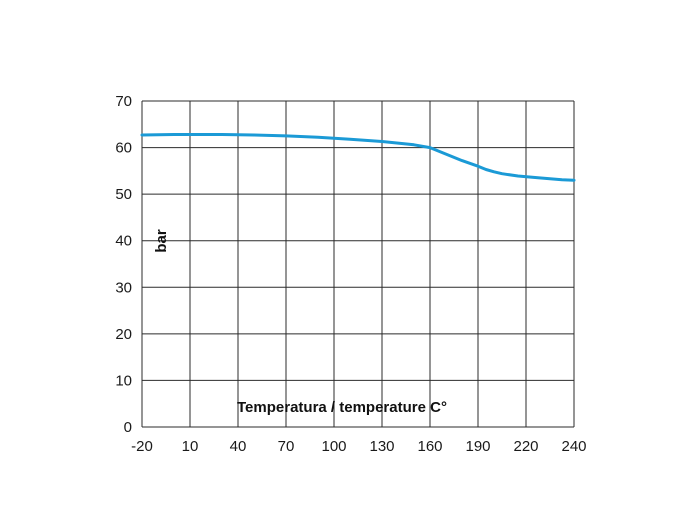 The height and width of the screenshot is (520, 700). I want to click on y-tick-label: 10, so click(123, 380).